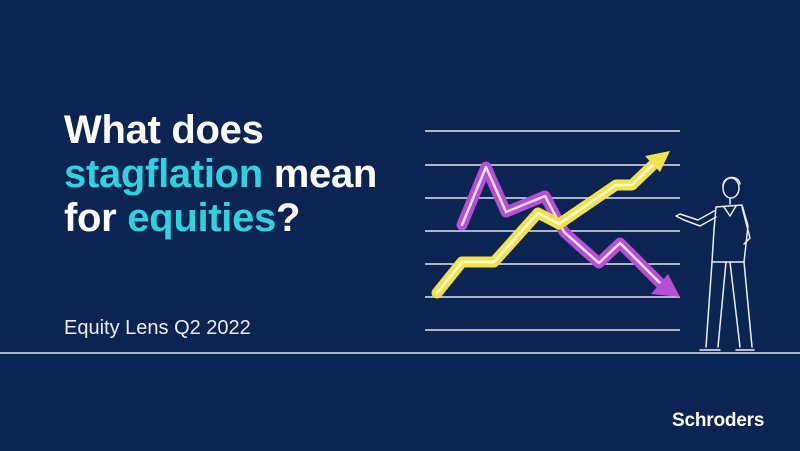 Image resolution: width=800 pixels, height=451 pixels. What do you see at coordinates (96, 218) in the screenshot?
I see `headline-text: for` at bounding box center [96, 218].